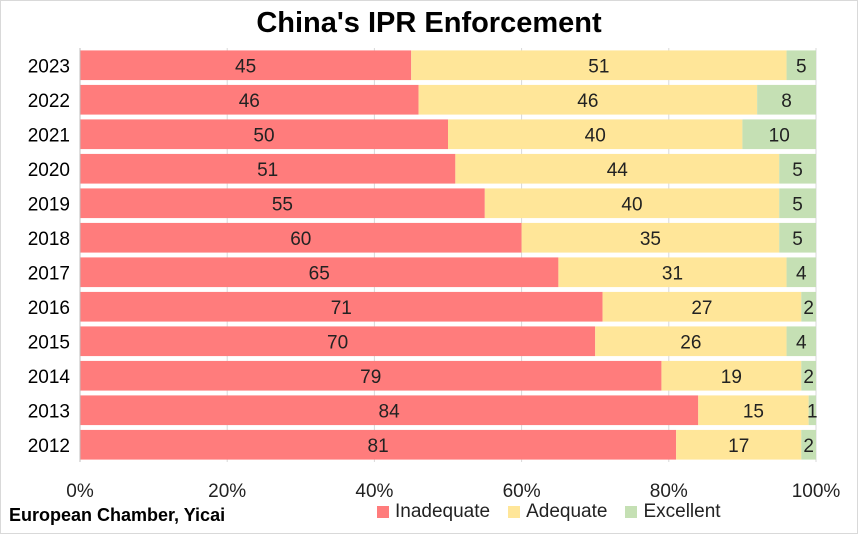  I want to click on bar-excellent-2023, so click(801, 65).